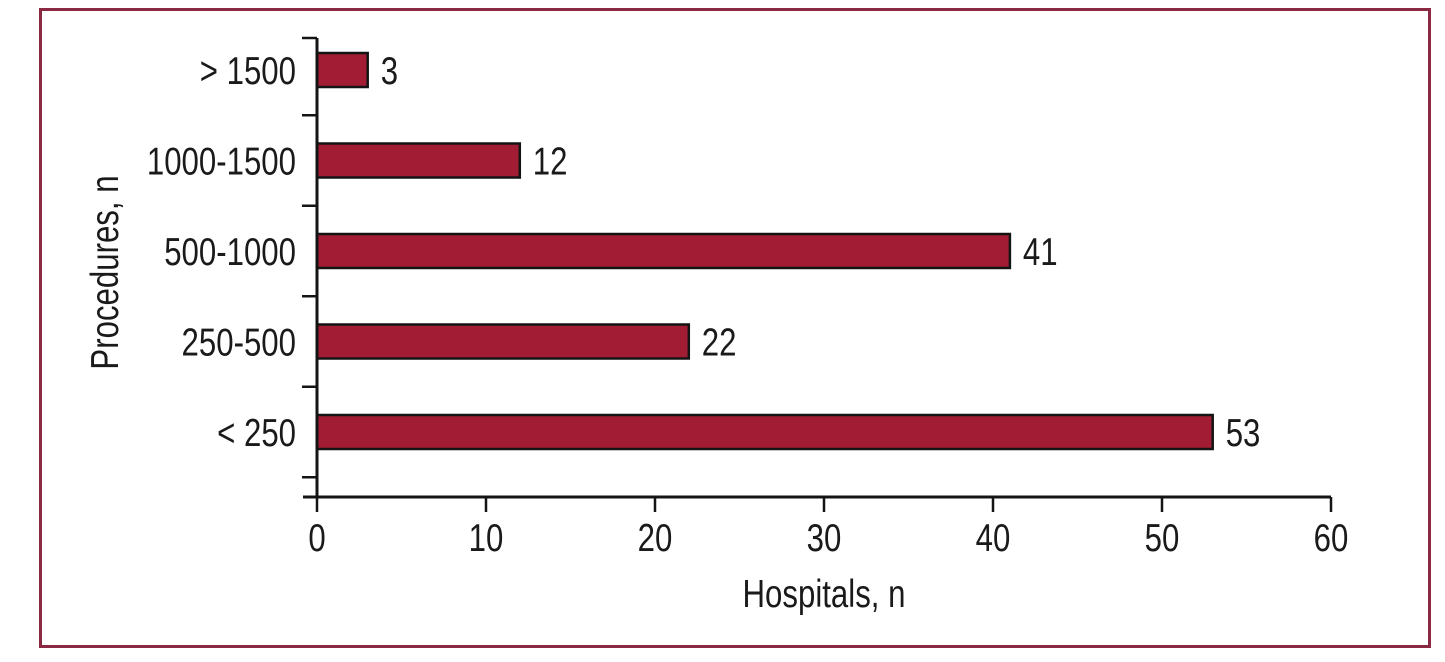  I want to click on bar-value-label: 3, so click(389, 71).